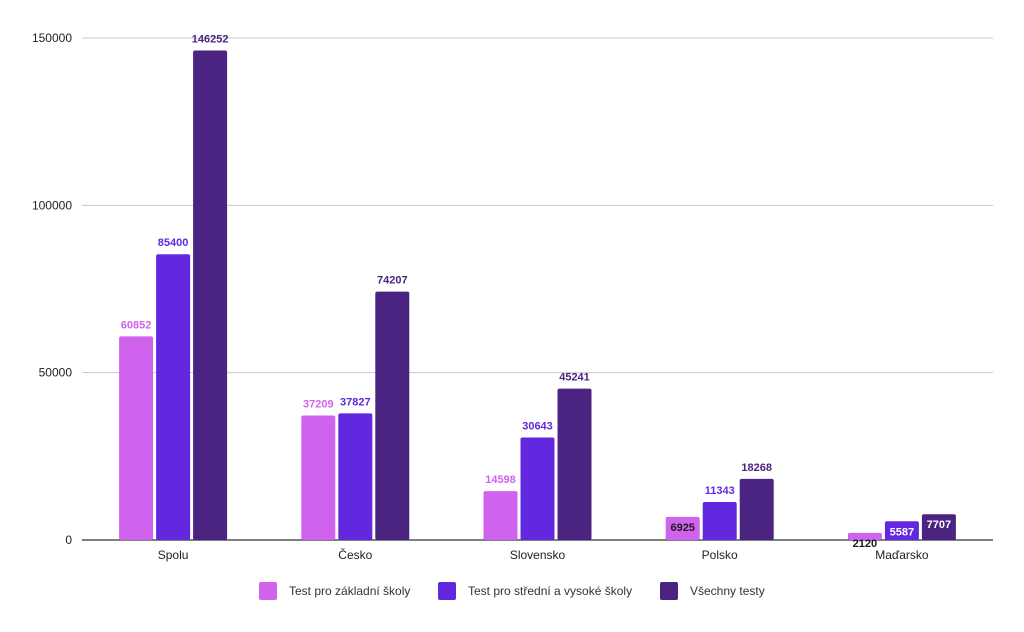 Image resolution: width=1024 pixels, height=632 pixels. I want to click on x-tick-label-1: Česko, so click(355, 554).